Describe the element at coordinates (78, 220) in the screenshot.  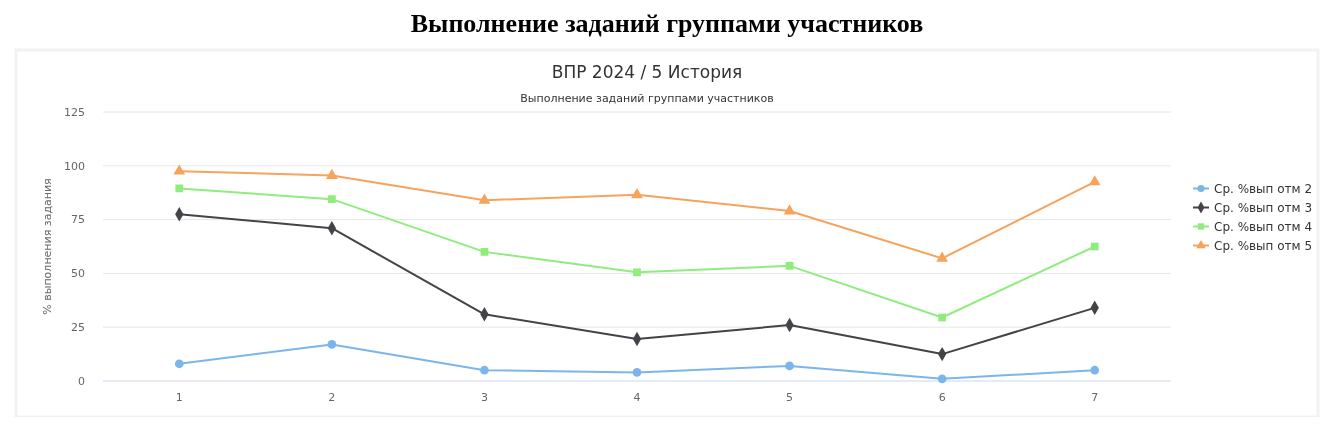
I see `y-tick-label: 75` at that location.